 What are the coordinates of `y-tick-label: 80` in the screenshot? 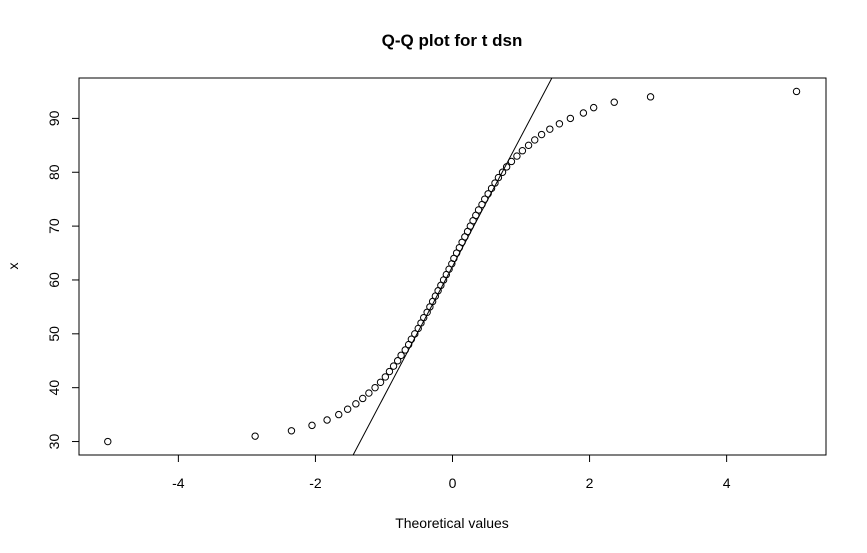 It's located at (54, 172).